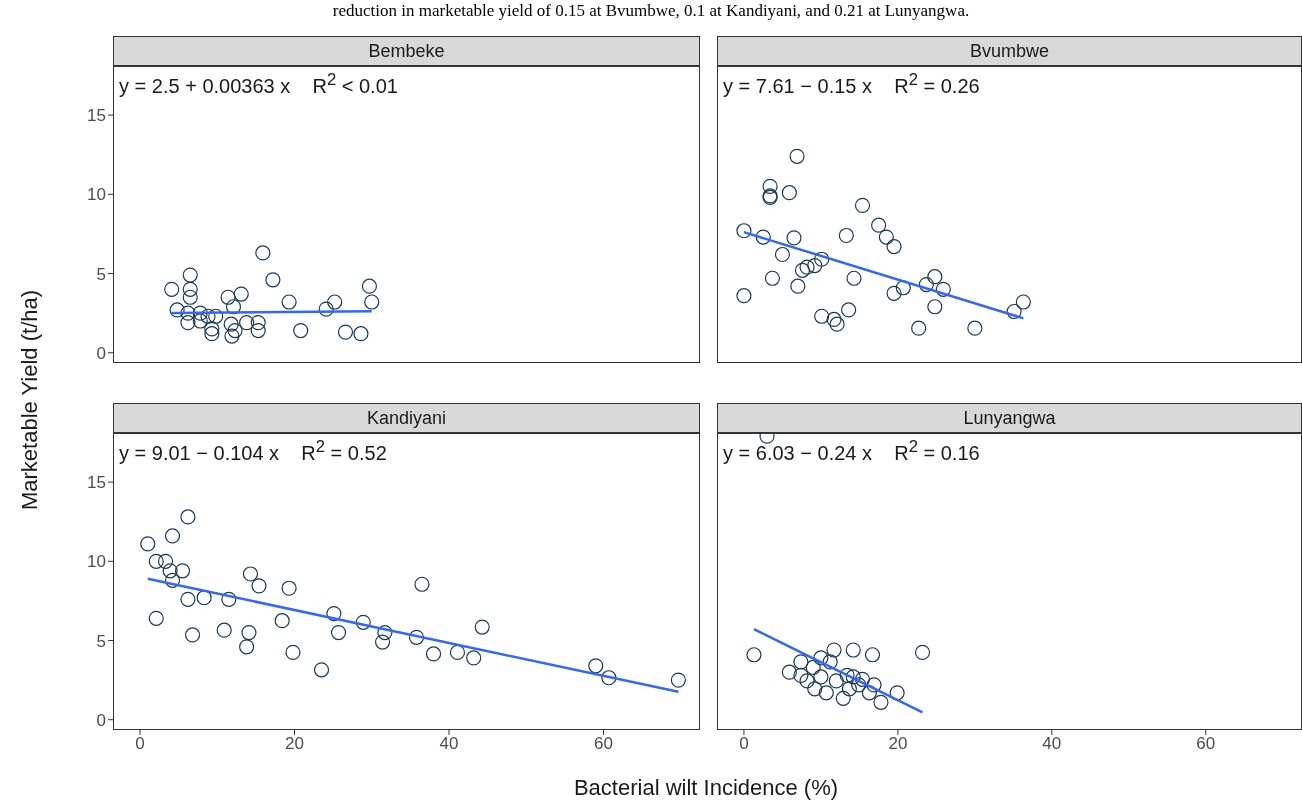 The image size is (1302, 809). I want to click on annotation: y = 9.01 − 0.104 x R$^{2}$ = 0.52, so click(253, 451).